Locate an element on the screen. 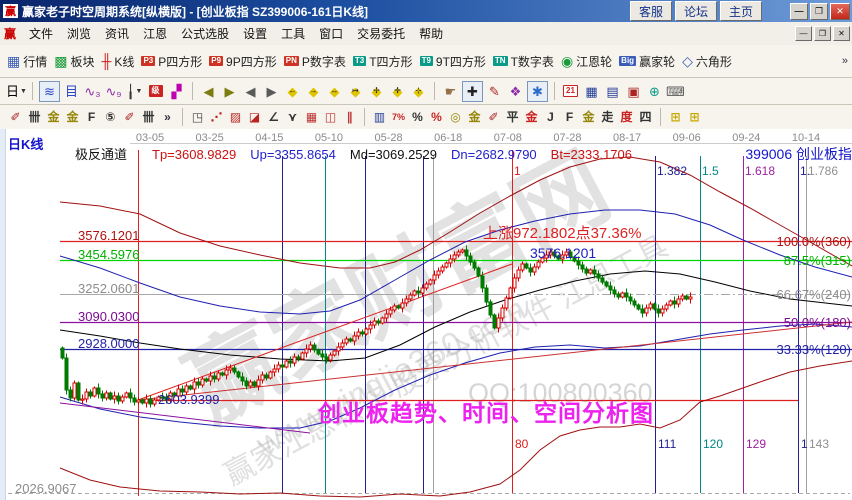 The image size is (852, 500). draw-tool-30: F is located at coordinates (569, 117).